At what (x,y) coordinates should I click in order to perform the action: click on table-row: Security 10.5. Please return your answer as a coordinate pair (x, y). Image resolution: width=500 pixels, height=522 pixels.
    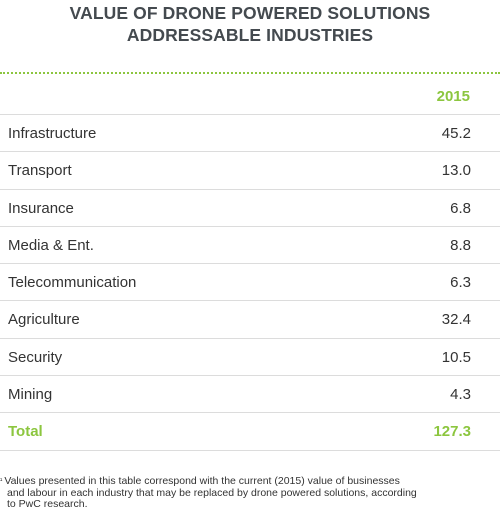
    Looking at the image, I should click on (250, 358).